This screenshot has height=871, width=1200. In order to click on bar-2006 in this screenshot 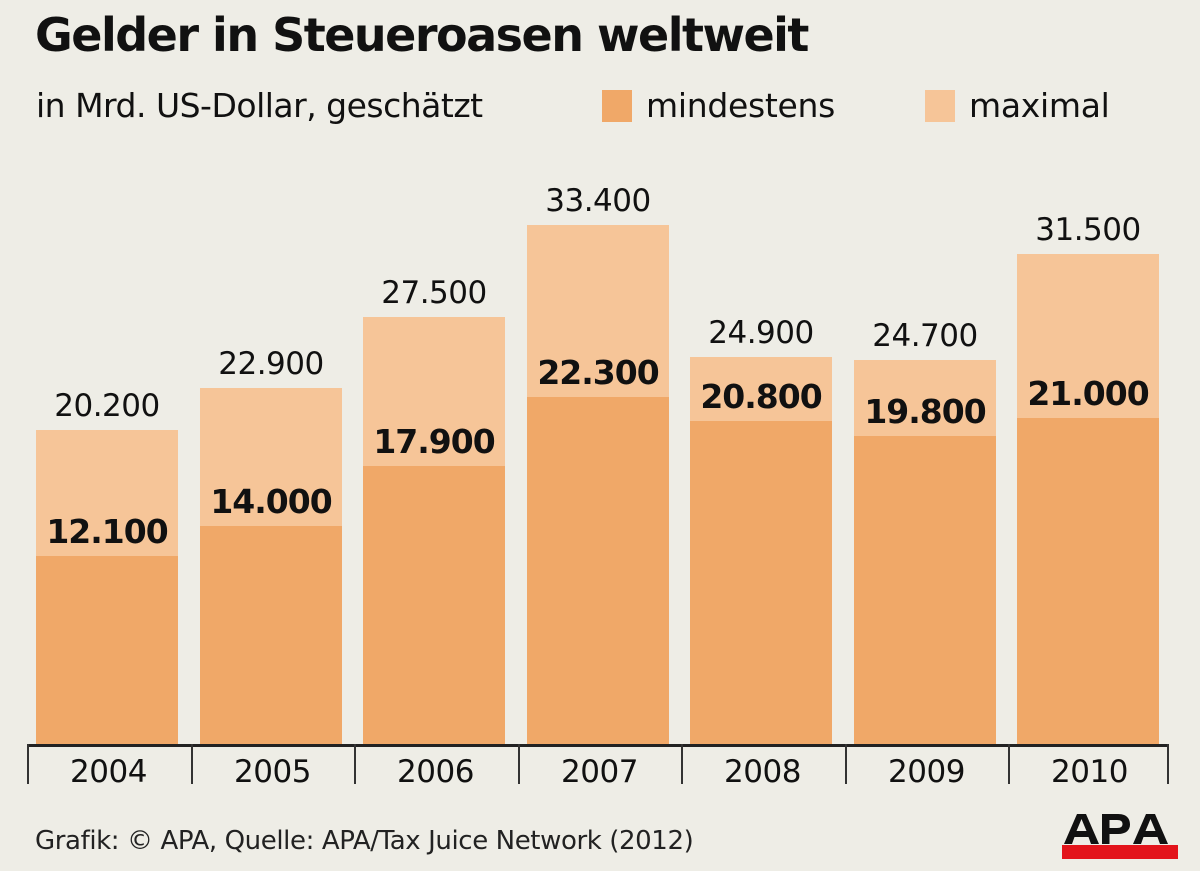, I will do `click(434, 530)`.